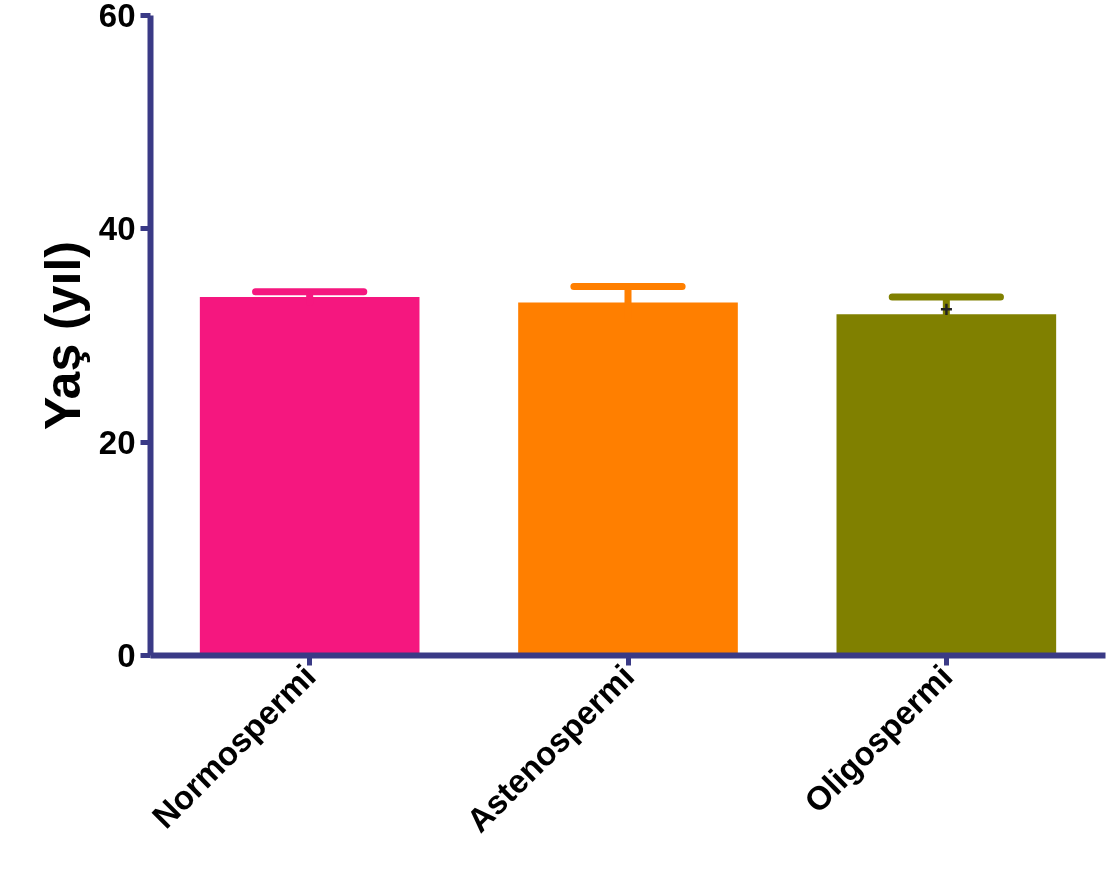  Describe the element at coordinates (117, 442) in the screenshot. I see `y-tick-label: 20` at that location.